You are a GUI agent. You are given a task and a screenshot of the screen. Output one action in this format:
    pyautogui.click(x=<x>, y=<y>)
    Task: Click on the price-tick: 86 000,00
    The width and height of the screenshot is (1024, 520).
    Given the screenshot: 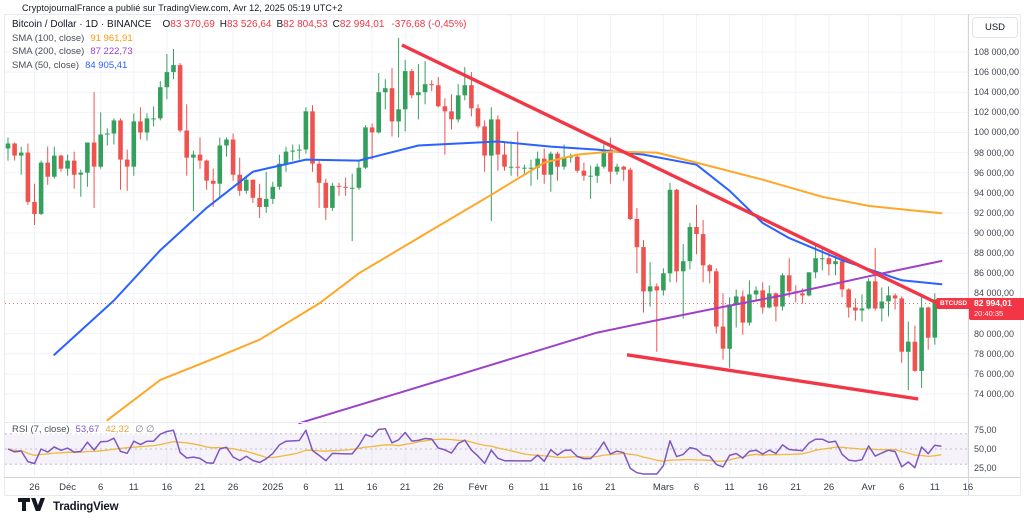 What is the action you would take?
    pyautogui.click(x=994, y=273)
    